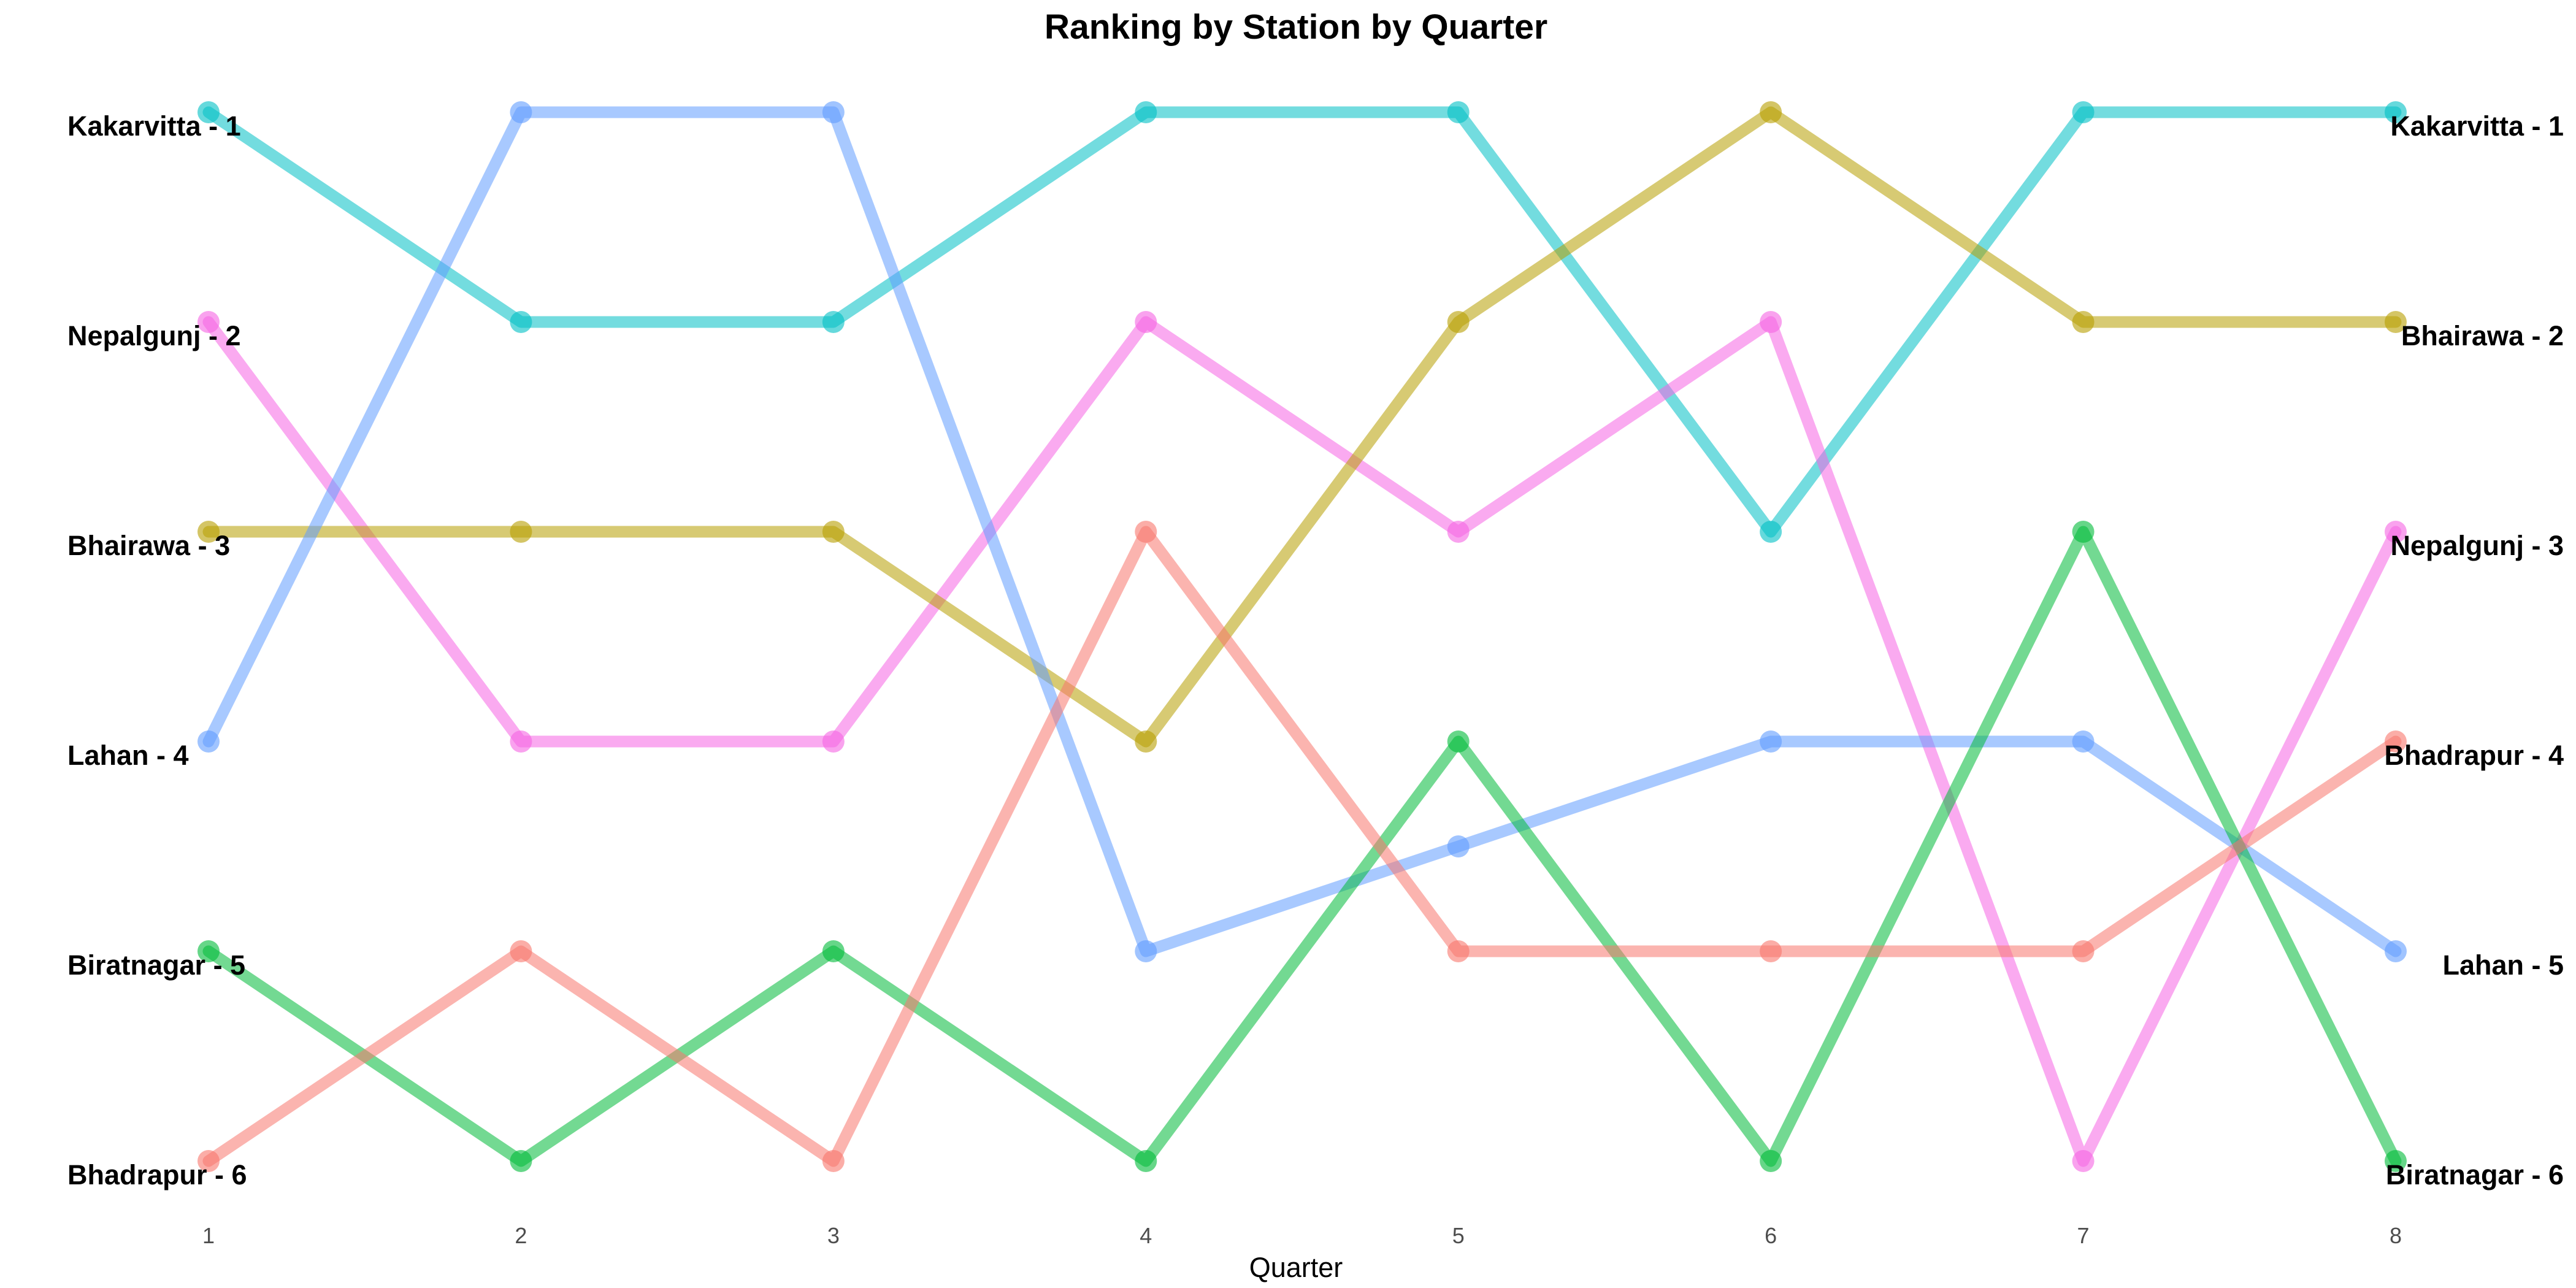  I want to click on x-axis-ticks: 1 2 3 4 5 6 7 8, so click(1302, 1235).